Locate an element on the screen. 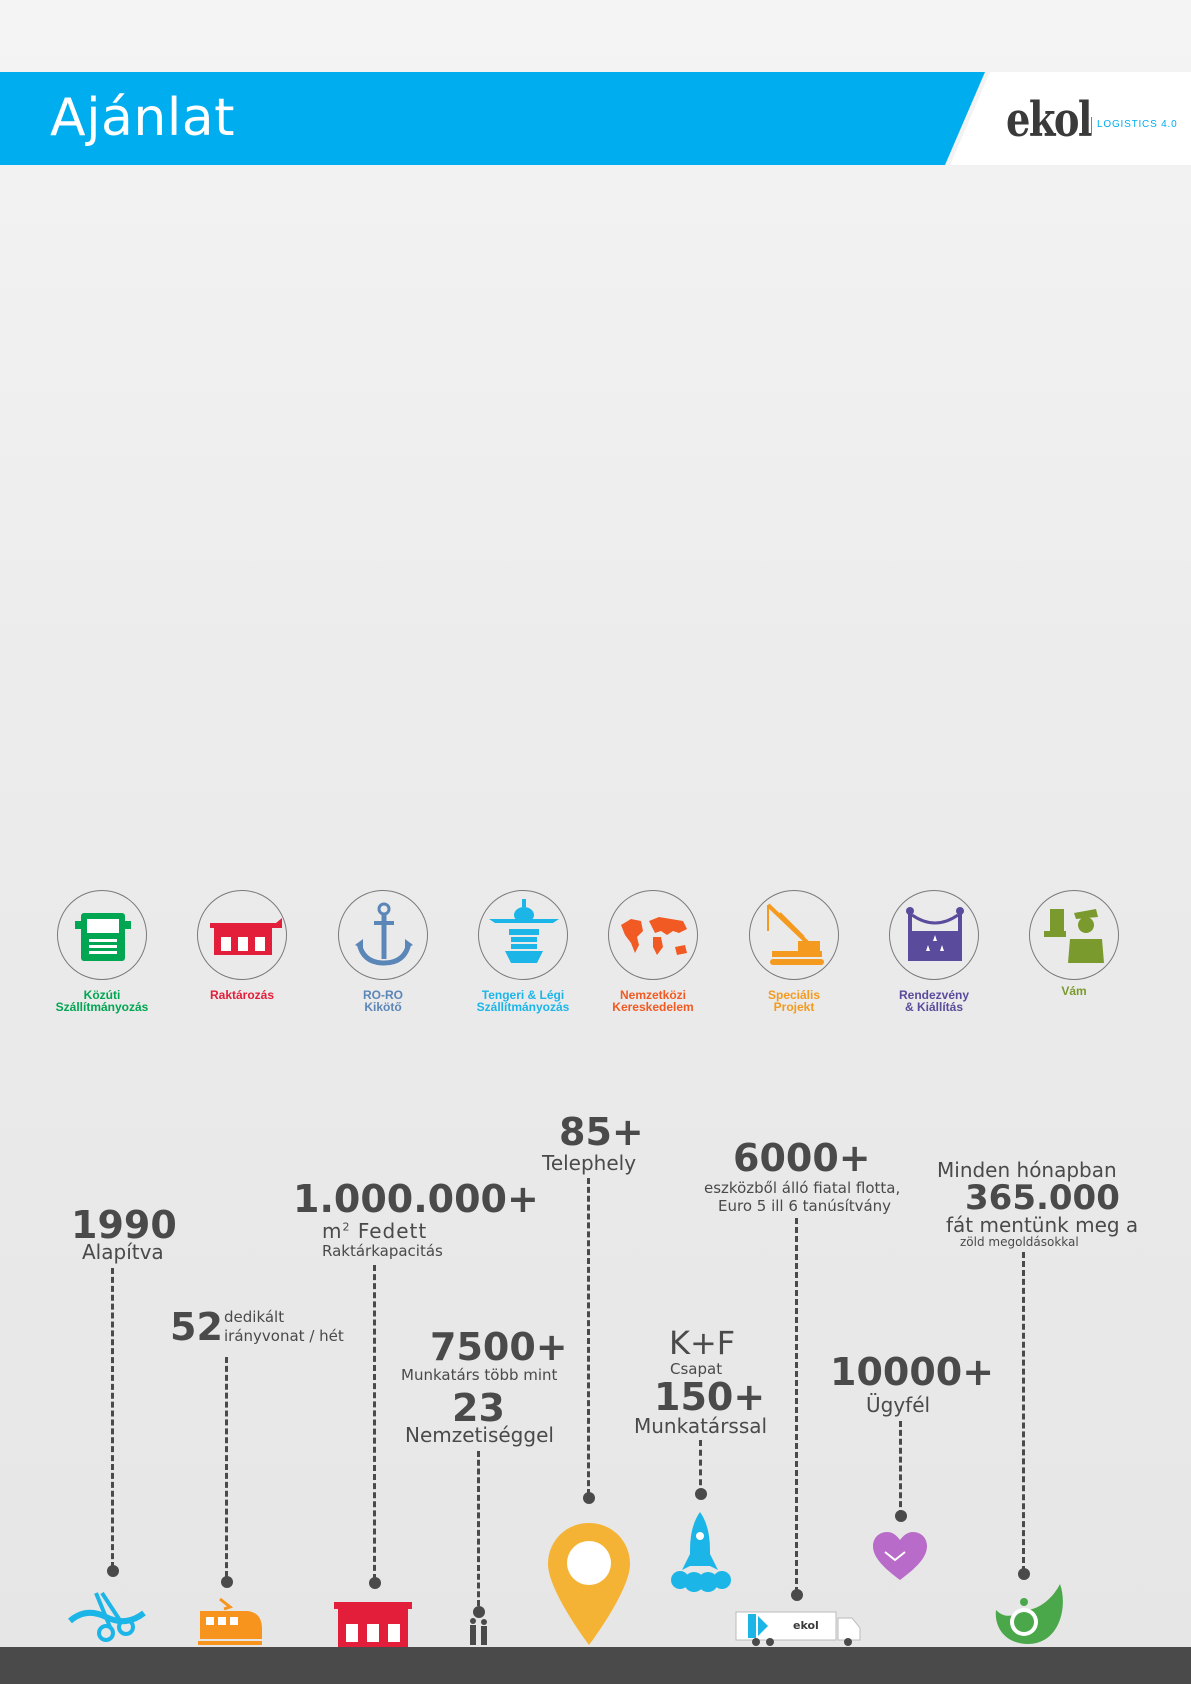 Image resolution: width=1191 pixels, height=1684 pixels. header-band is located at coordinates (595, 118).